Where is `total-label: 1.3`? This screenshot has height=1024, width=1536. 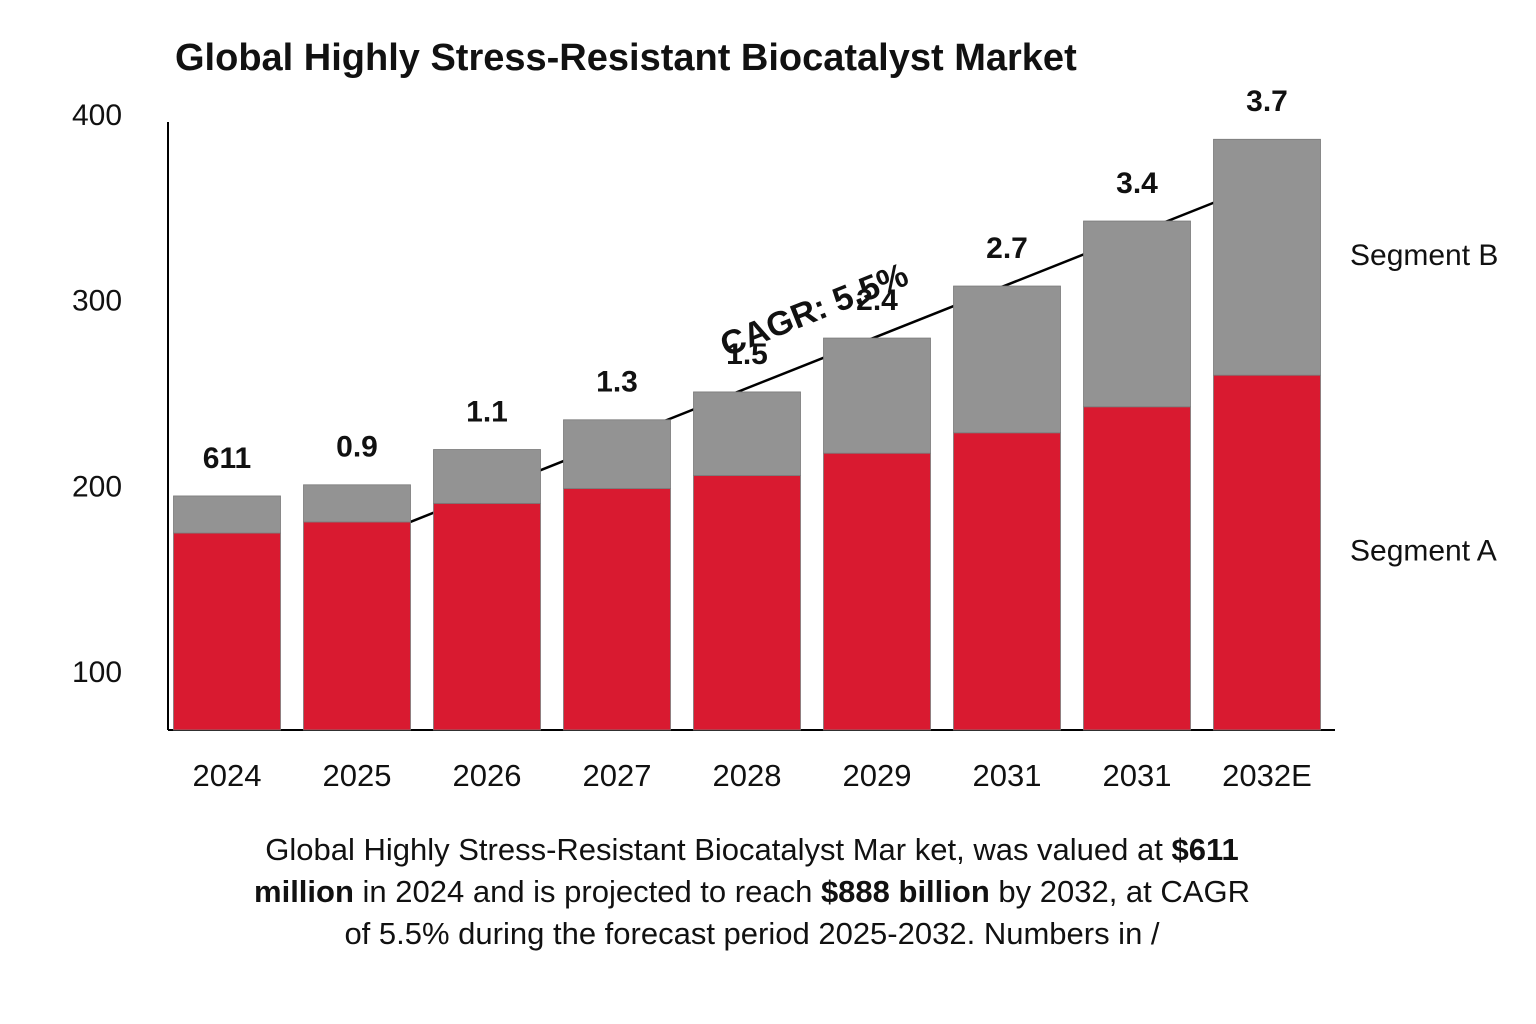
total-label: 1.3 is located at coordinates (617, 382).